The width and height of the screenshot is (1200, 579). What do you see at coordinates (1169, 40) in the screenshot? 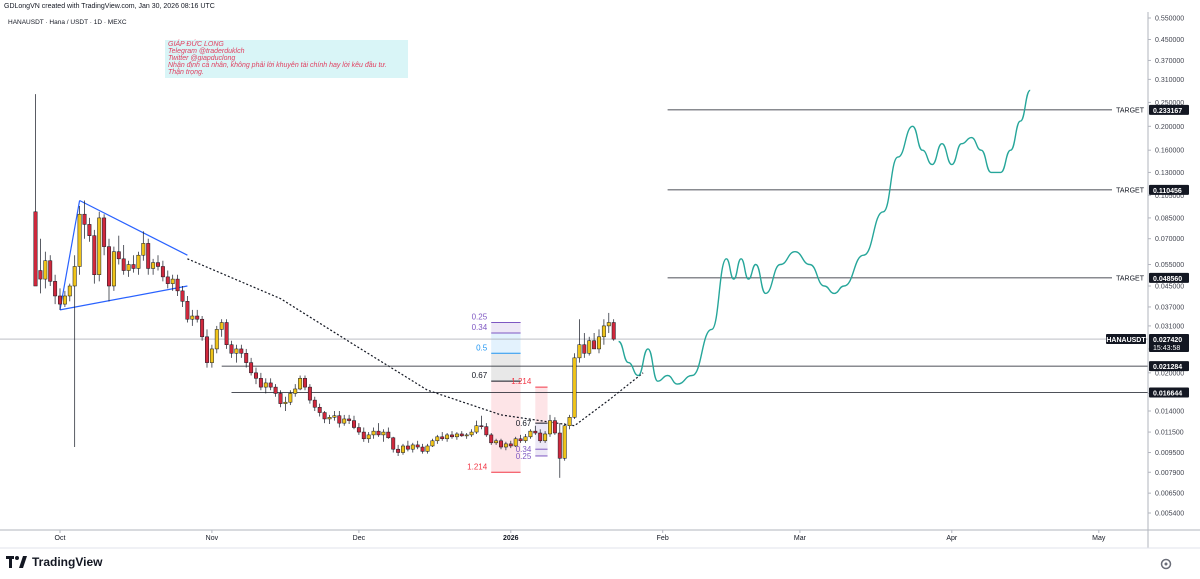
I see `price-tick-label: 0.450000` at bounding box center [1169, 40].